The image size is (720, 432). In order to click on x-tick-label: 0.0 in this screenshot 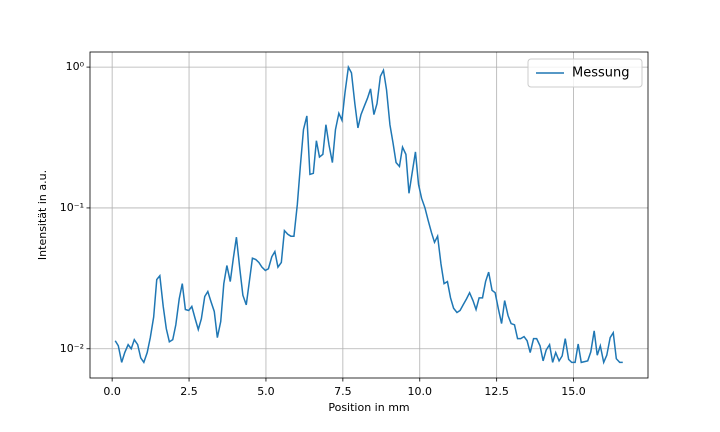, I will do `click(112, 391)`.